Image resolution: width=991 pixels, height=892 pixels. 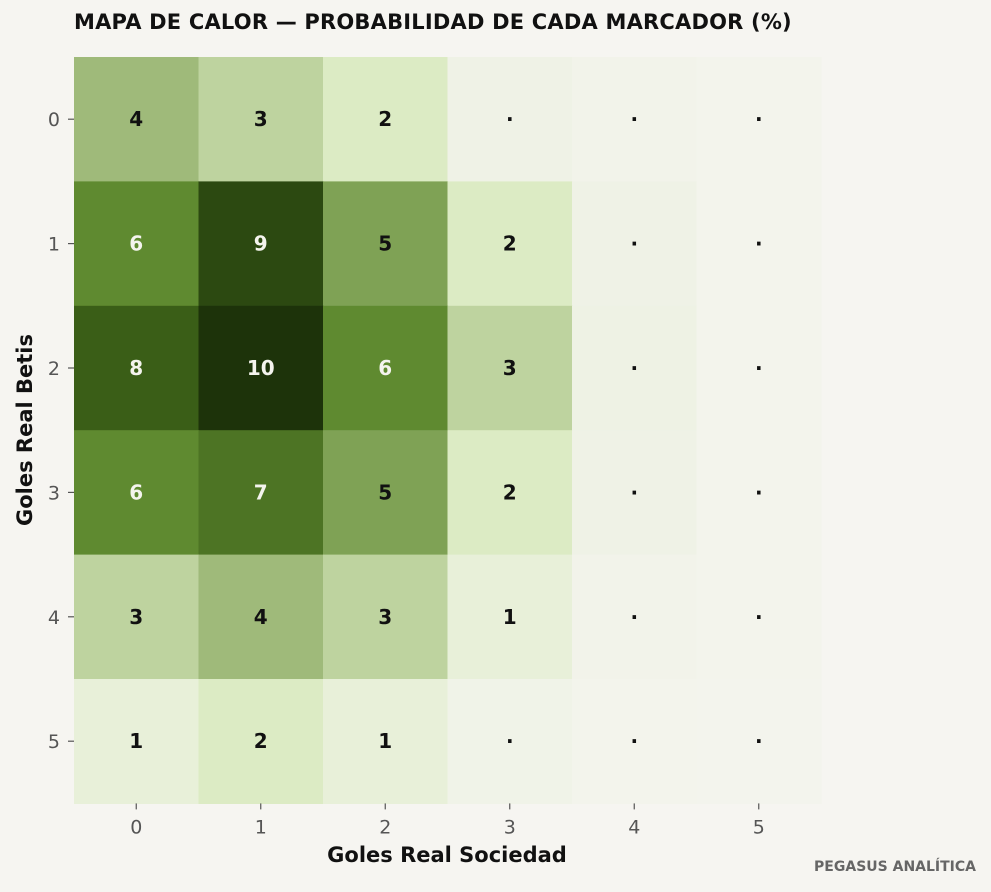 I want to click on y-tick-label: 0, so click(x=54, y=120).